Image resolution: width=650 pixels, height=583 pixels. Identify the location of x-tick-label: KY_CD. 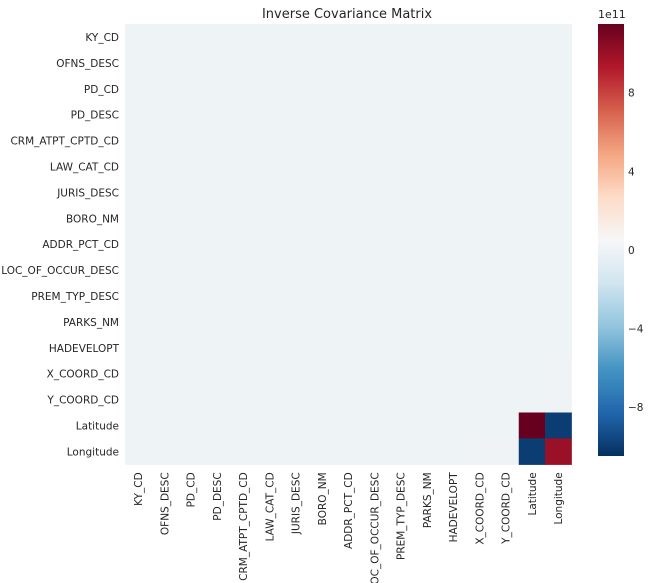
(139, 489).